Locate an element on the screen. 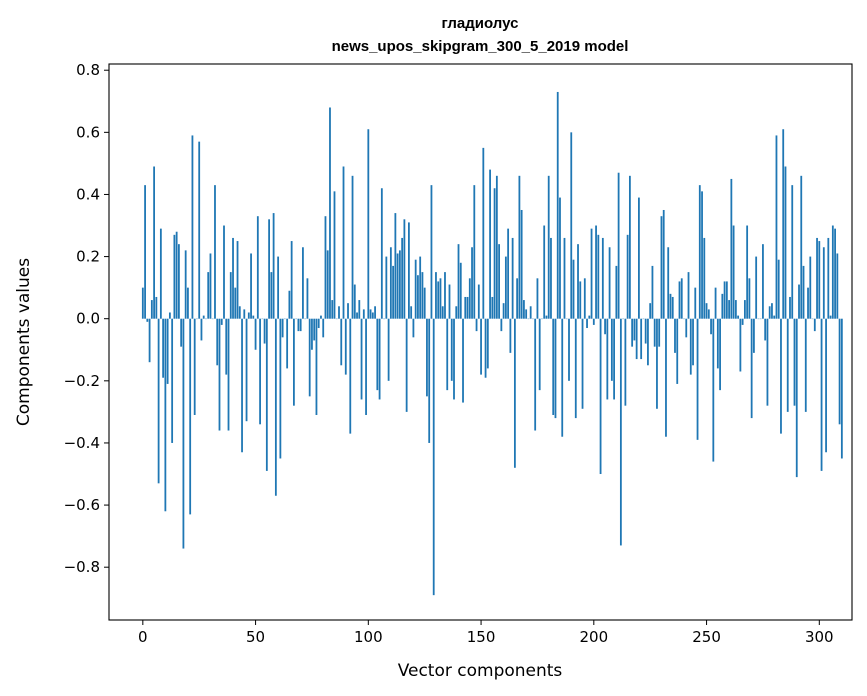 This screenshot has height=696, width=867. y-tick-label: 0.6 is located at coordinates (88, 132).